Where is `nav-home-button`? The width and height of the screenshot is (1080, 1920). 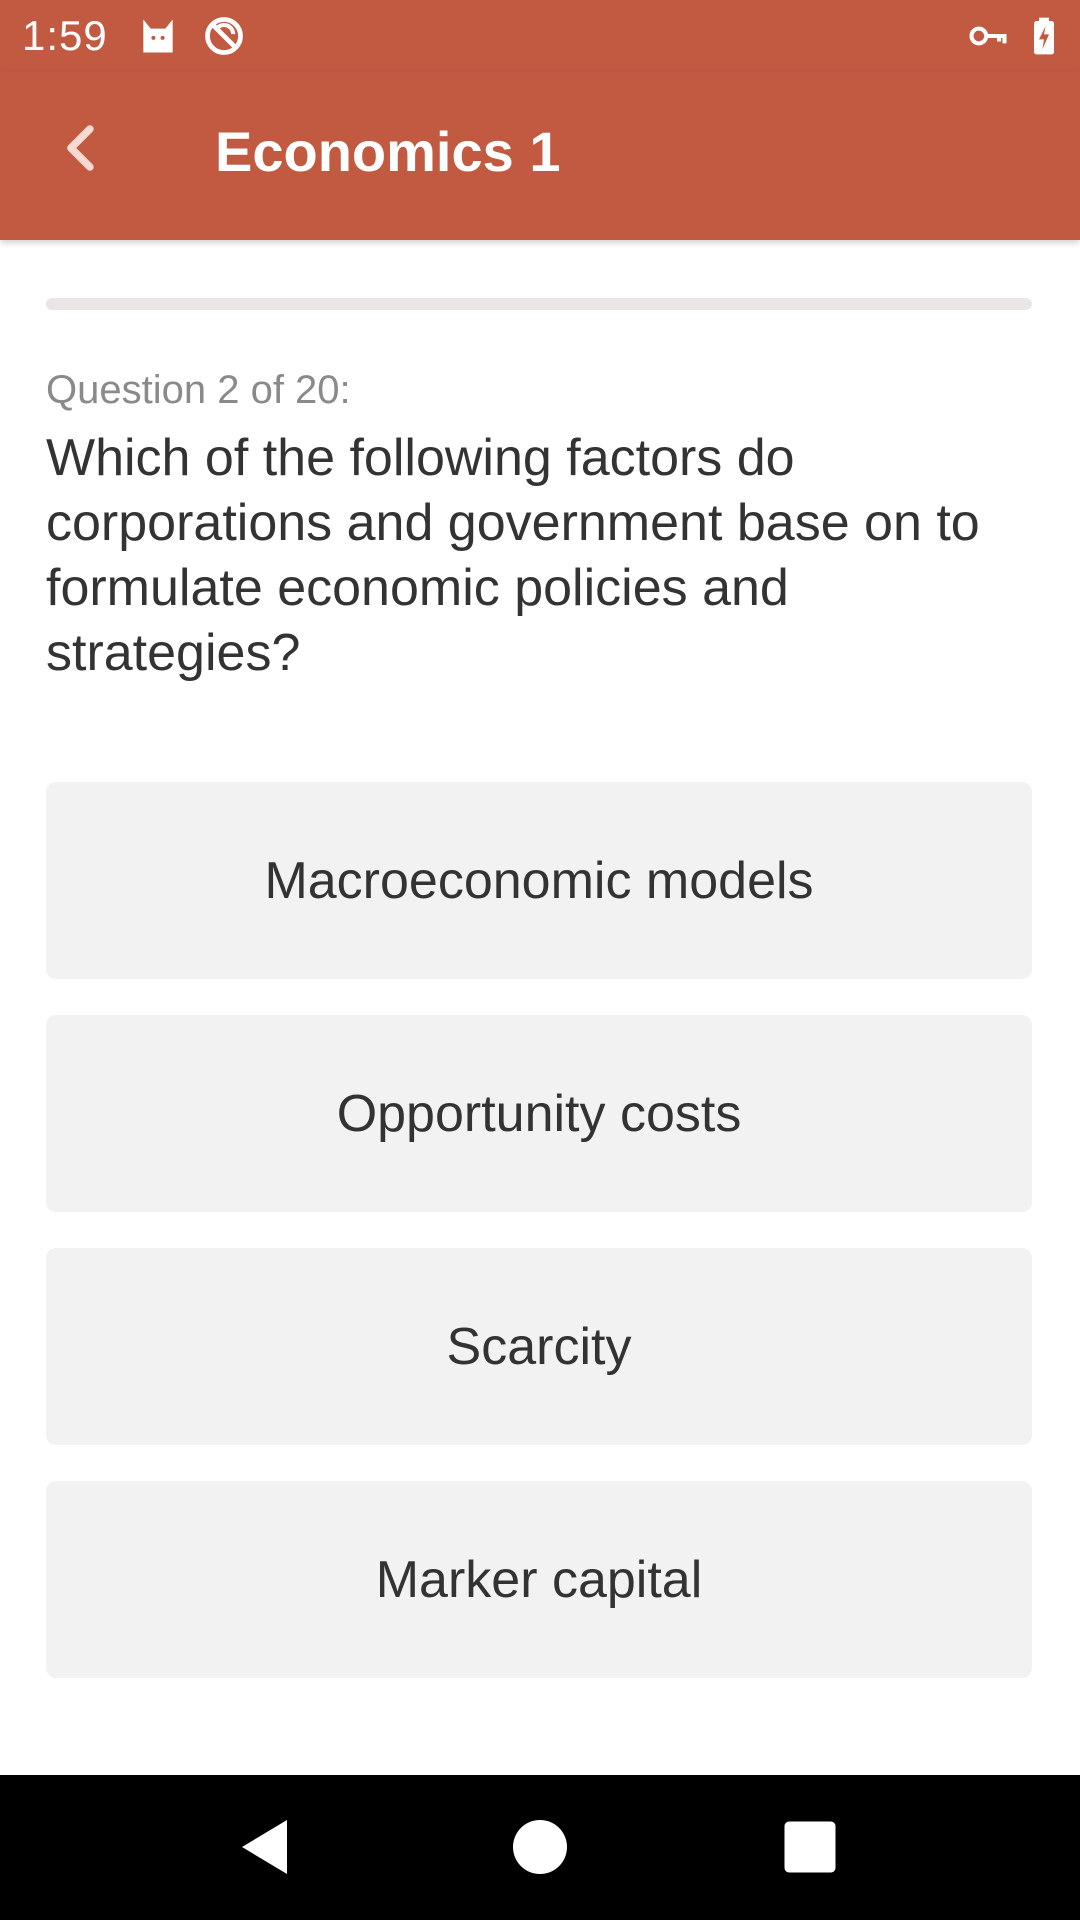
nav-home-button is located at coordinates (540, 1847).